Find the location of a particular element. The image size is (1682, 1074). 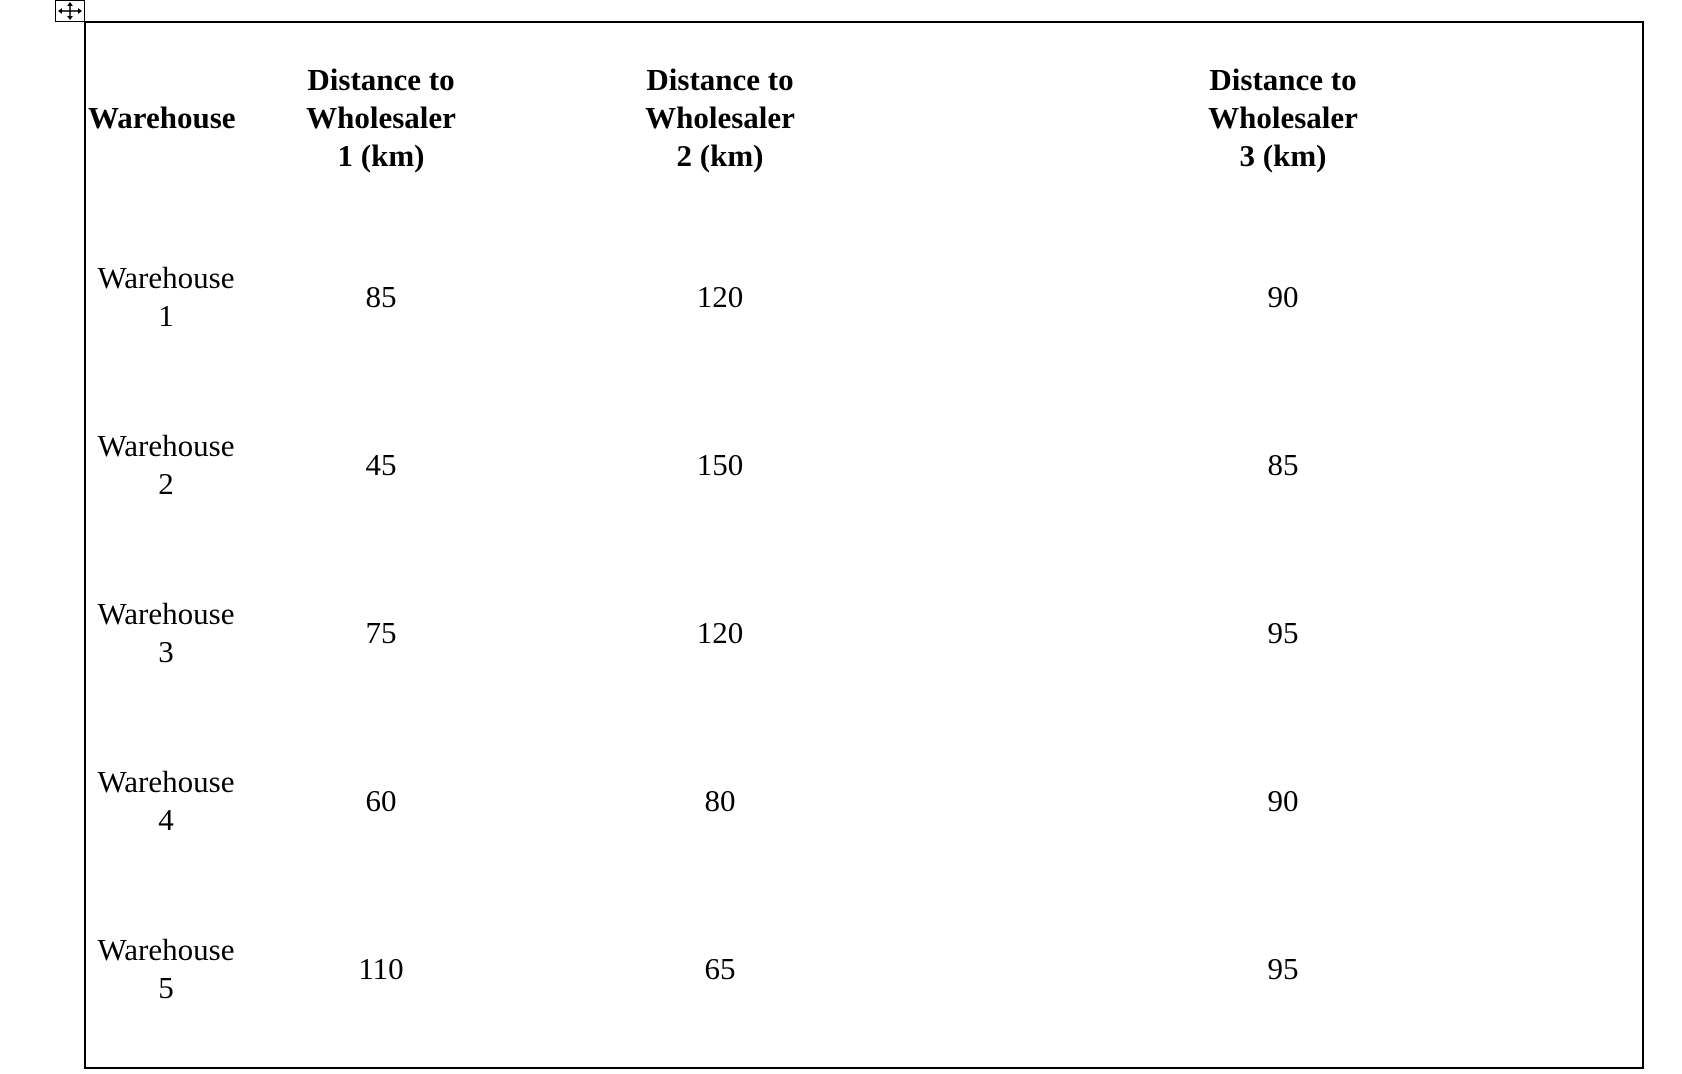

table-row: Warehouse 3 75 120 95 is located at coordinates (864, 633).